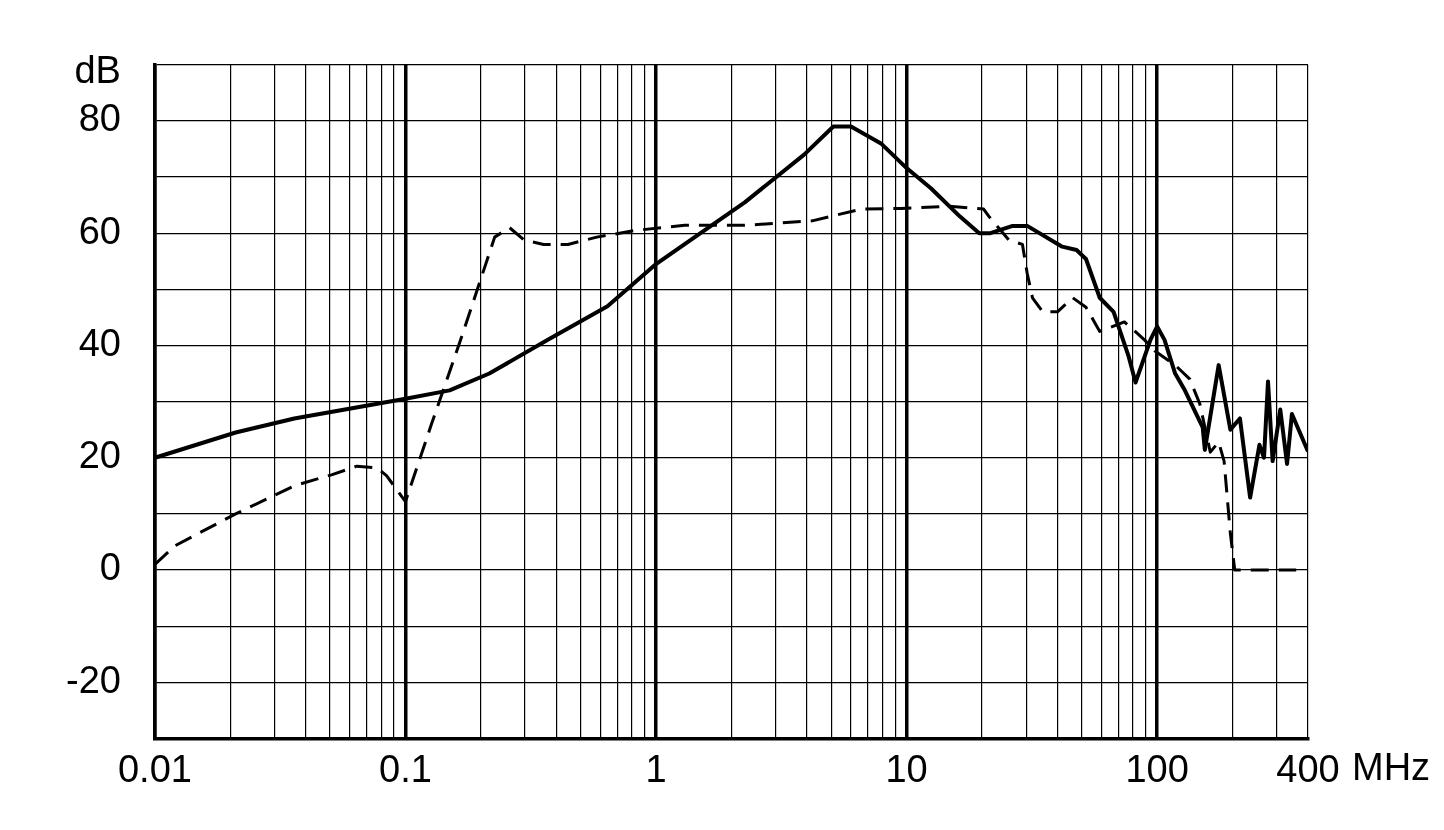 This screenshot has height=830, width=1444. What do you see at coordinates (99, 342) in the screenshot?
I see `y-tick-label: 40` at bounding box center [99, 342].